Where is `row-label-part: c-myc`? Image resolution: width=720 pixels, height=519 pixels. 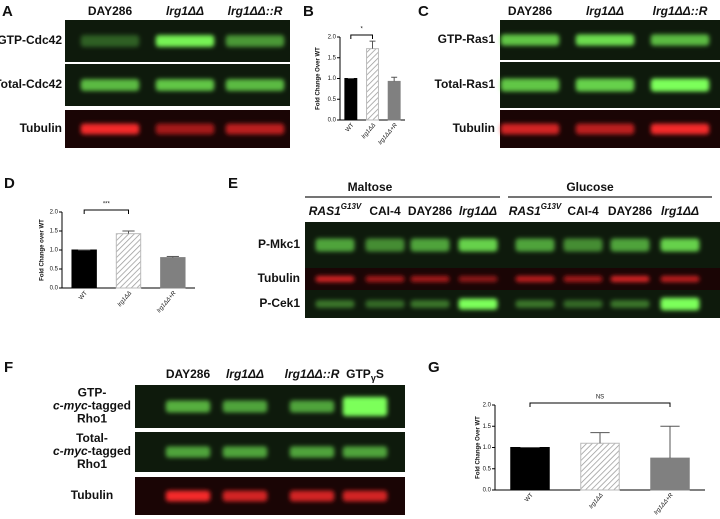
row-label-part: c-myc is located at coordinates (70, 406).